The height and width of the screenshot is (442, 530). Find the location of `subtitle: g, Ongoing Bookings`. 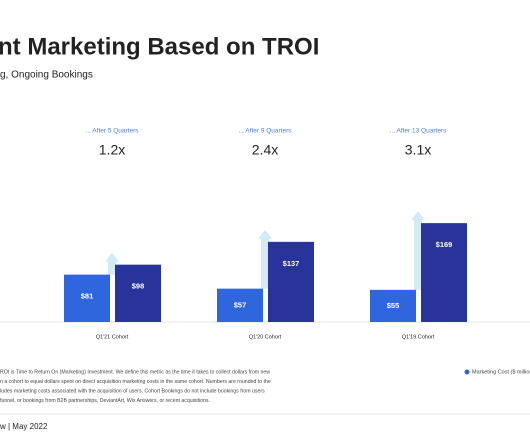

subtitle: g, Ongoing Bookings is located at coordinates (46, 75).